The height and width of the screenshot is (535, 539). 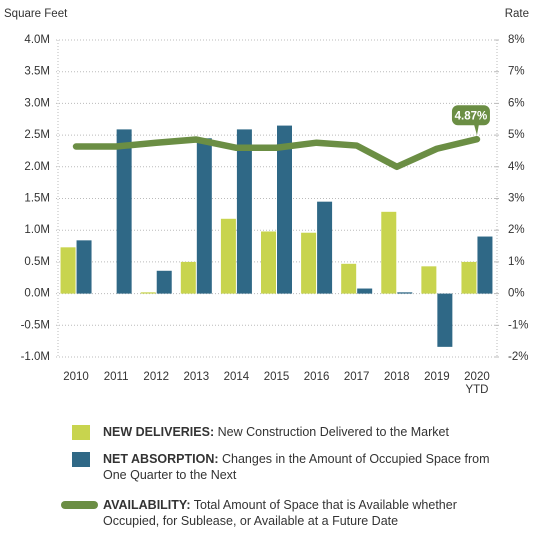 I want to click on line, so click(x=276, y=153).